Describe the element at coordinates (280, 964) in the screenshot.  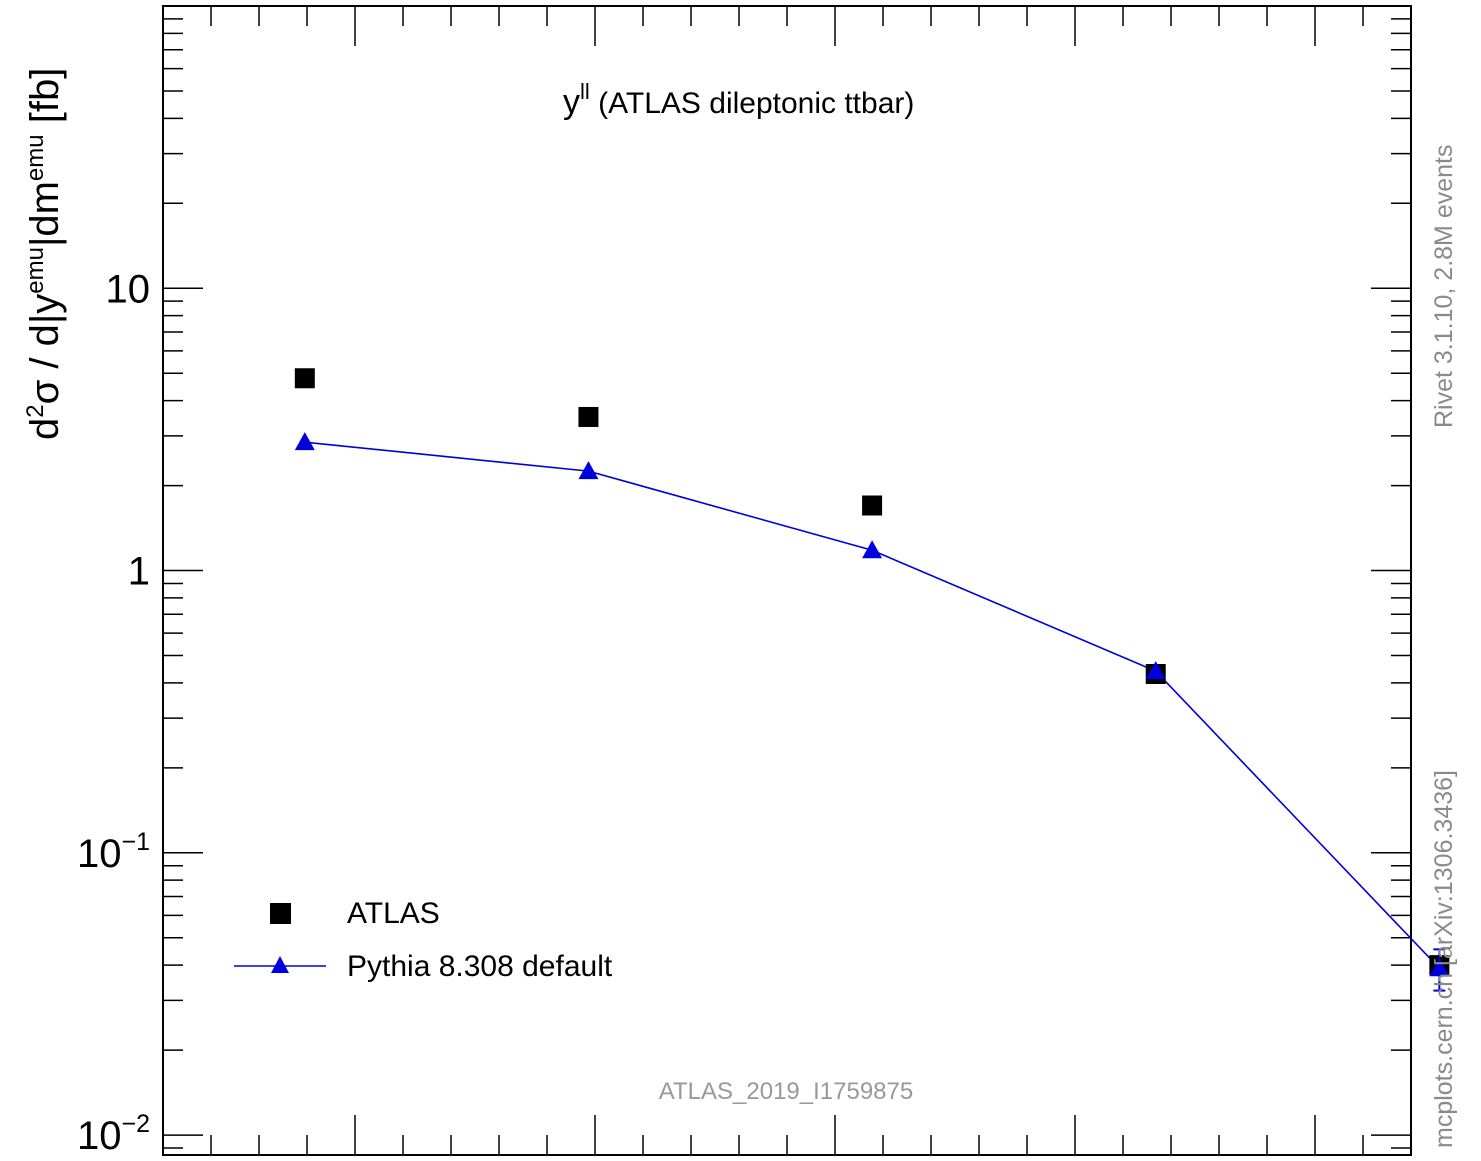
I see `legend-marker-pythia` at that location.